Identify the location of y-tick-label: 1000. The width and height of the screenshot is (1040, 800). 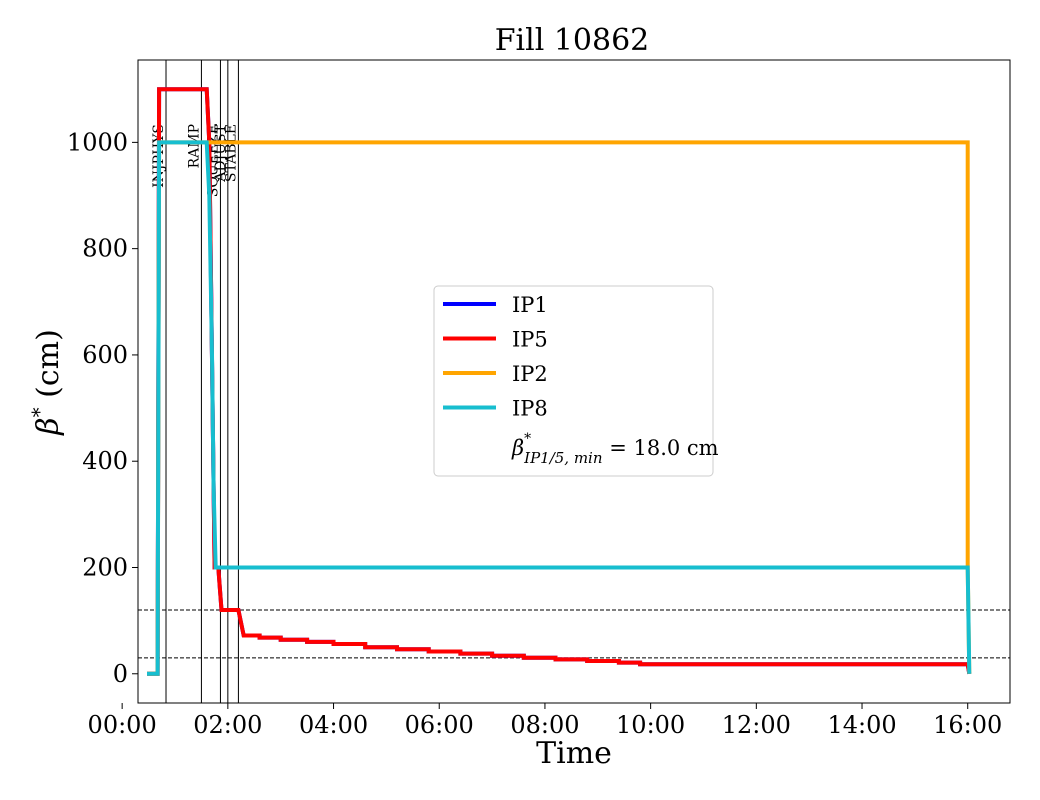
(97, 142).